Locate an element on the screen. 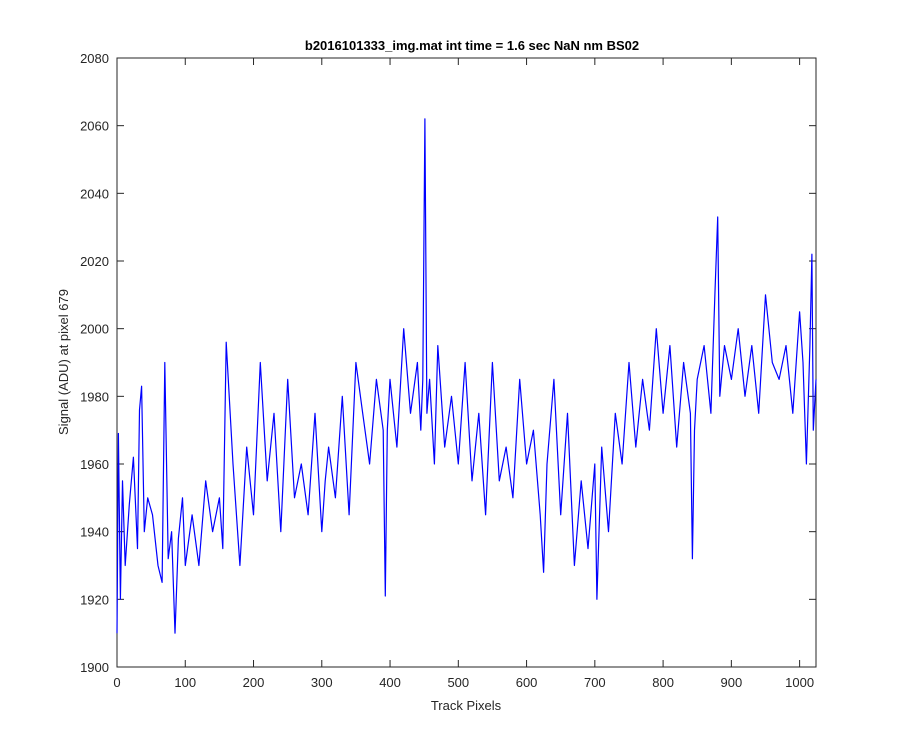 This screenshot has height=750, width=900. y-tick-label: 1940 is located at coordinates (94, 532).